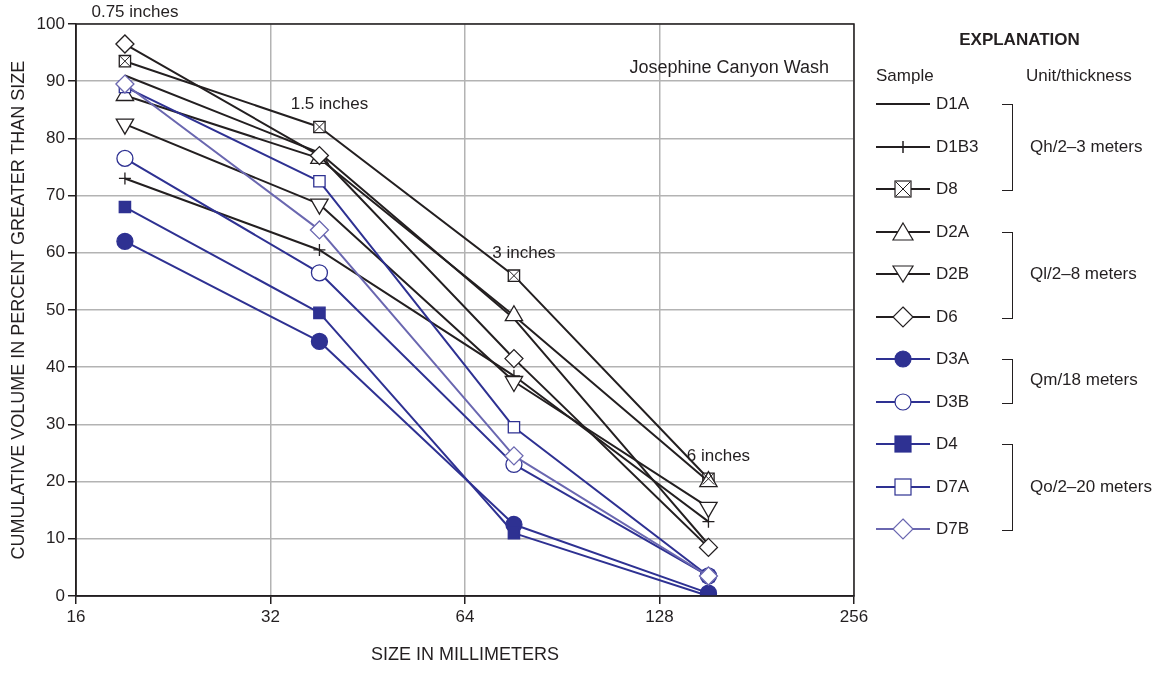 The width and height of the screenshot is (1167, 674). I want to click on legend-label: D3A, so click(953, 359).